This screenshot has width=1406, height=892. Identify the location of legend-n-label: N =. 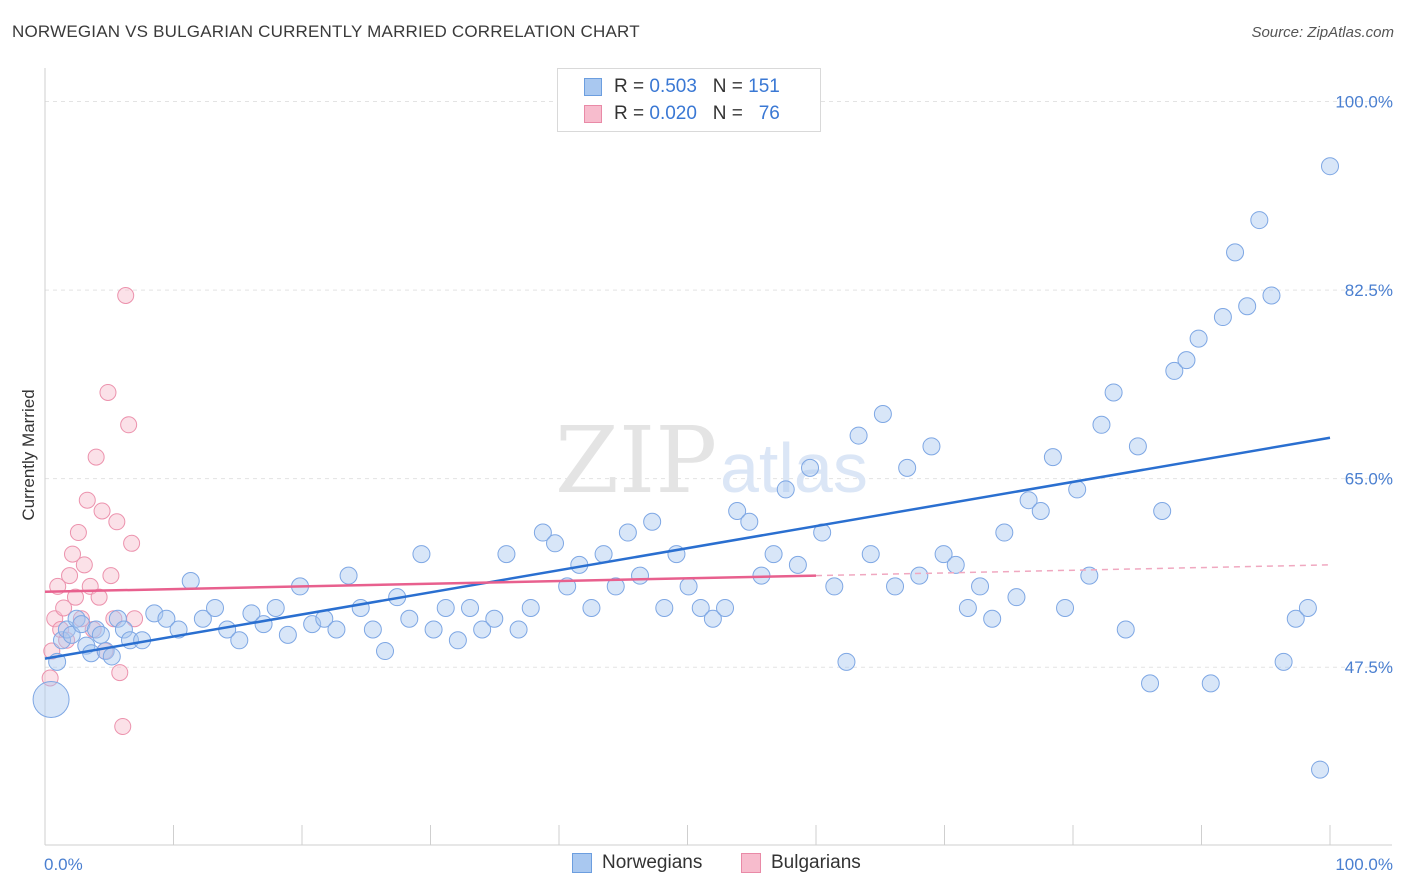
(727, 113).